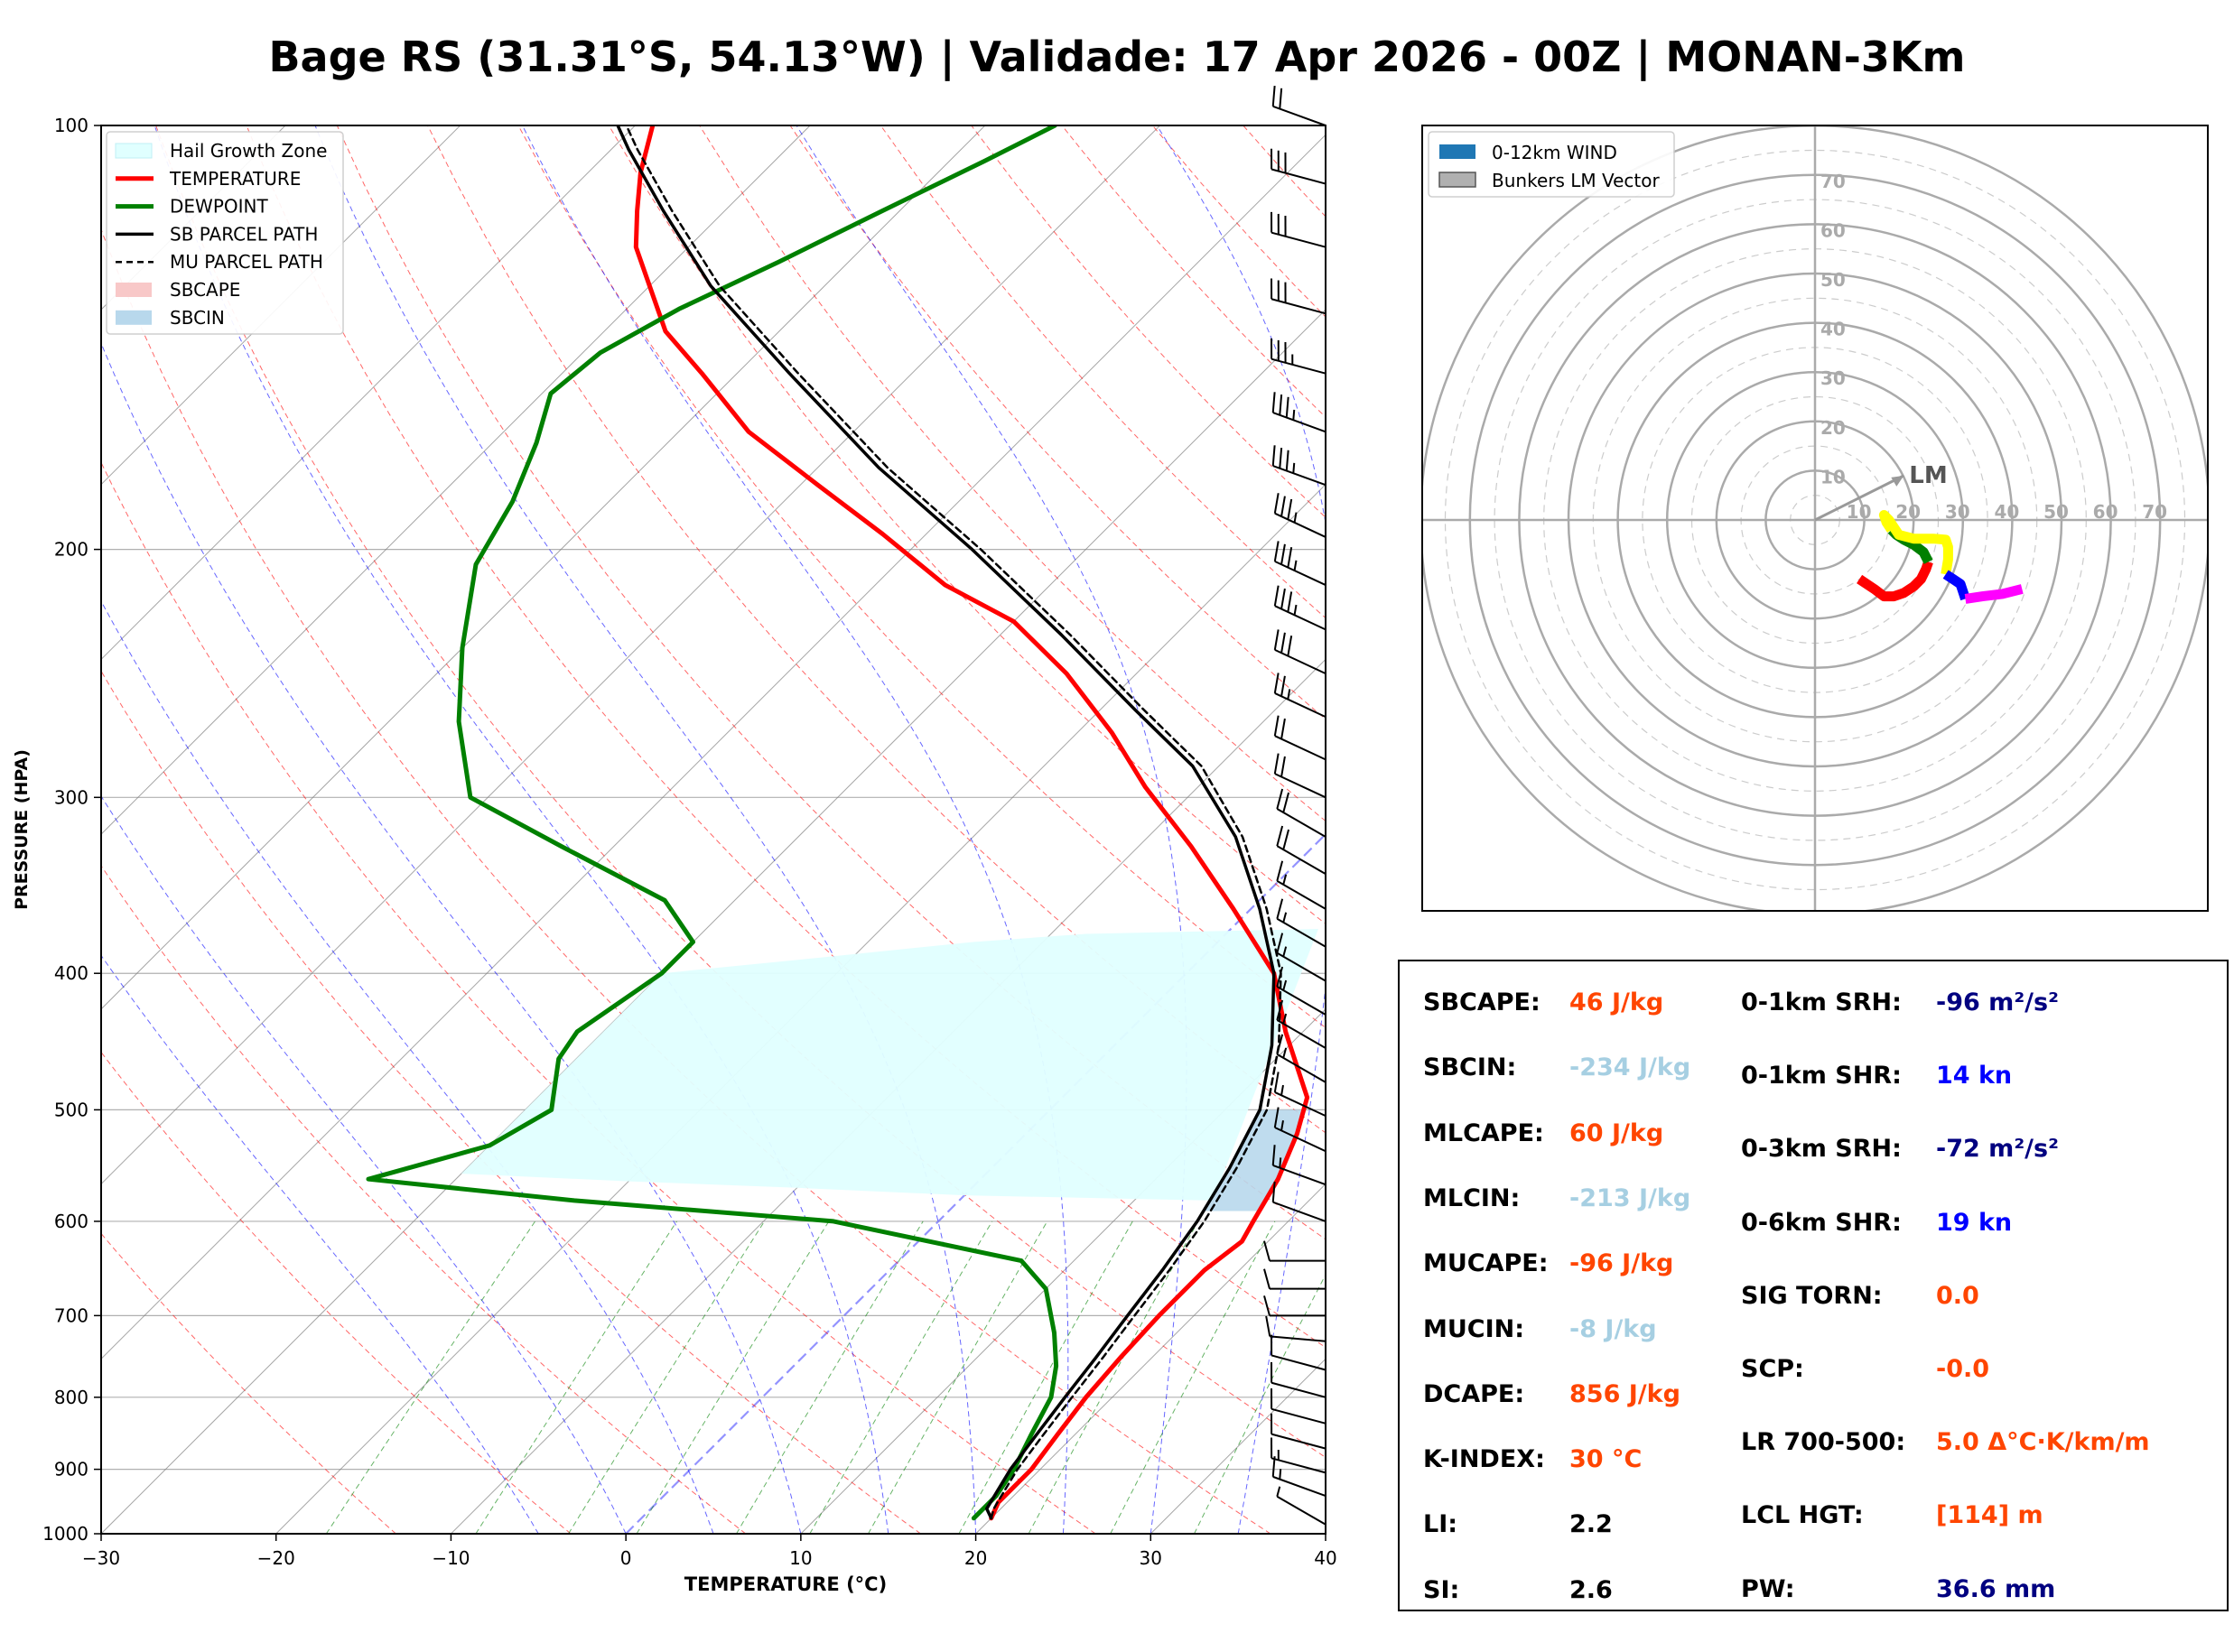 The width and height of the screenshot is (2234, 1652). Describe the element at coordinates (1616, 1002) in the screenshot. I see `index-value: 46 J/kg` at that location.